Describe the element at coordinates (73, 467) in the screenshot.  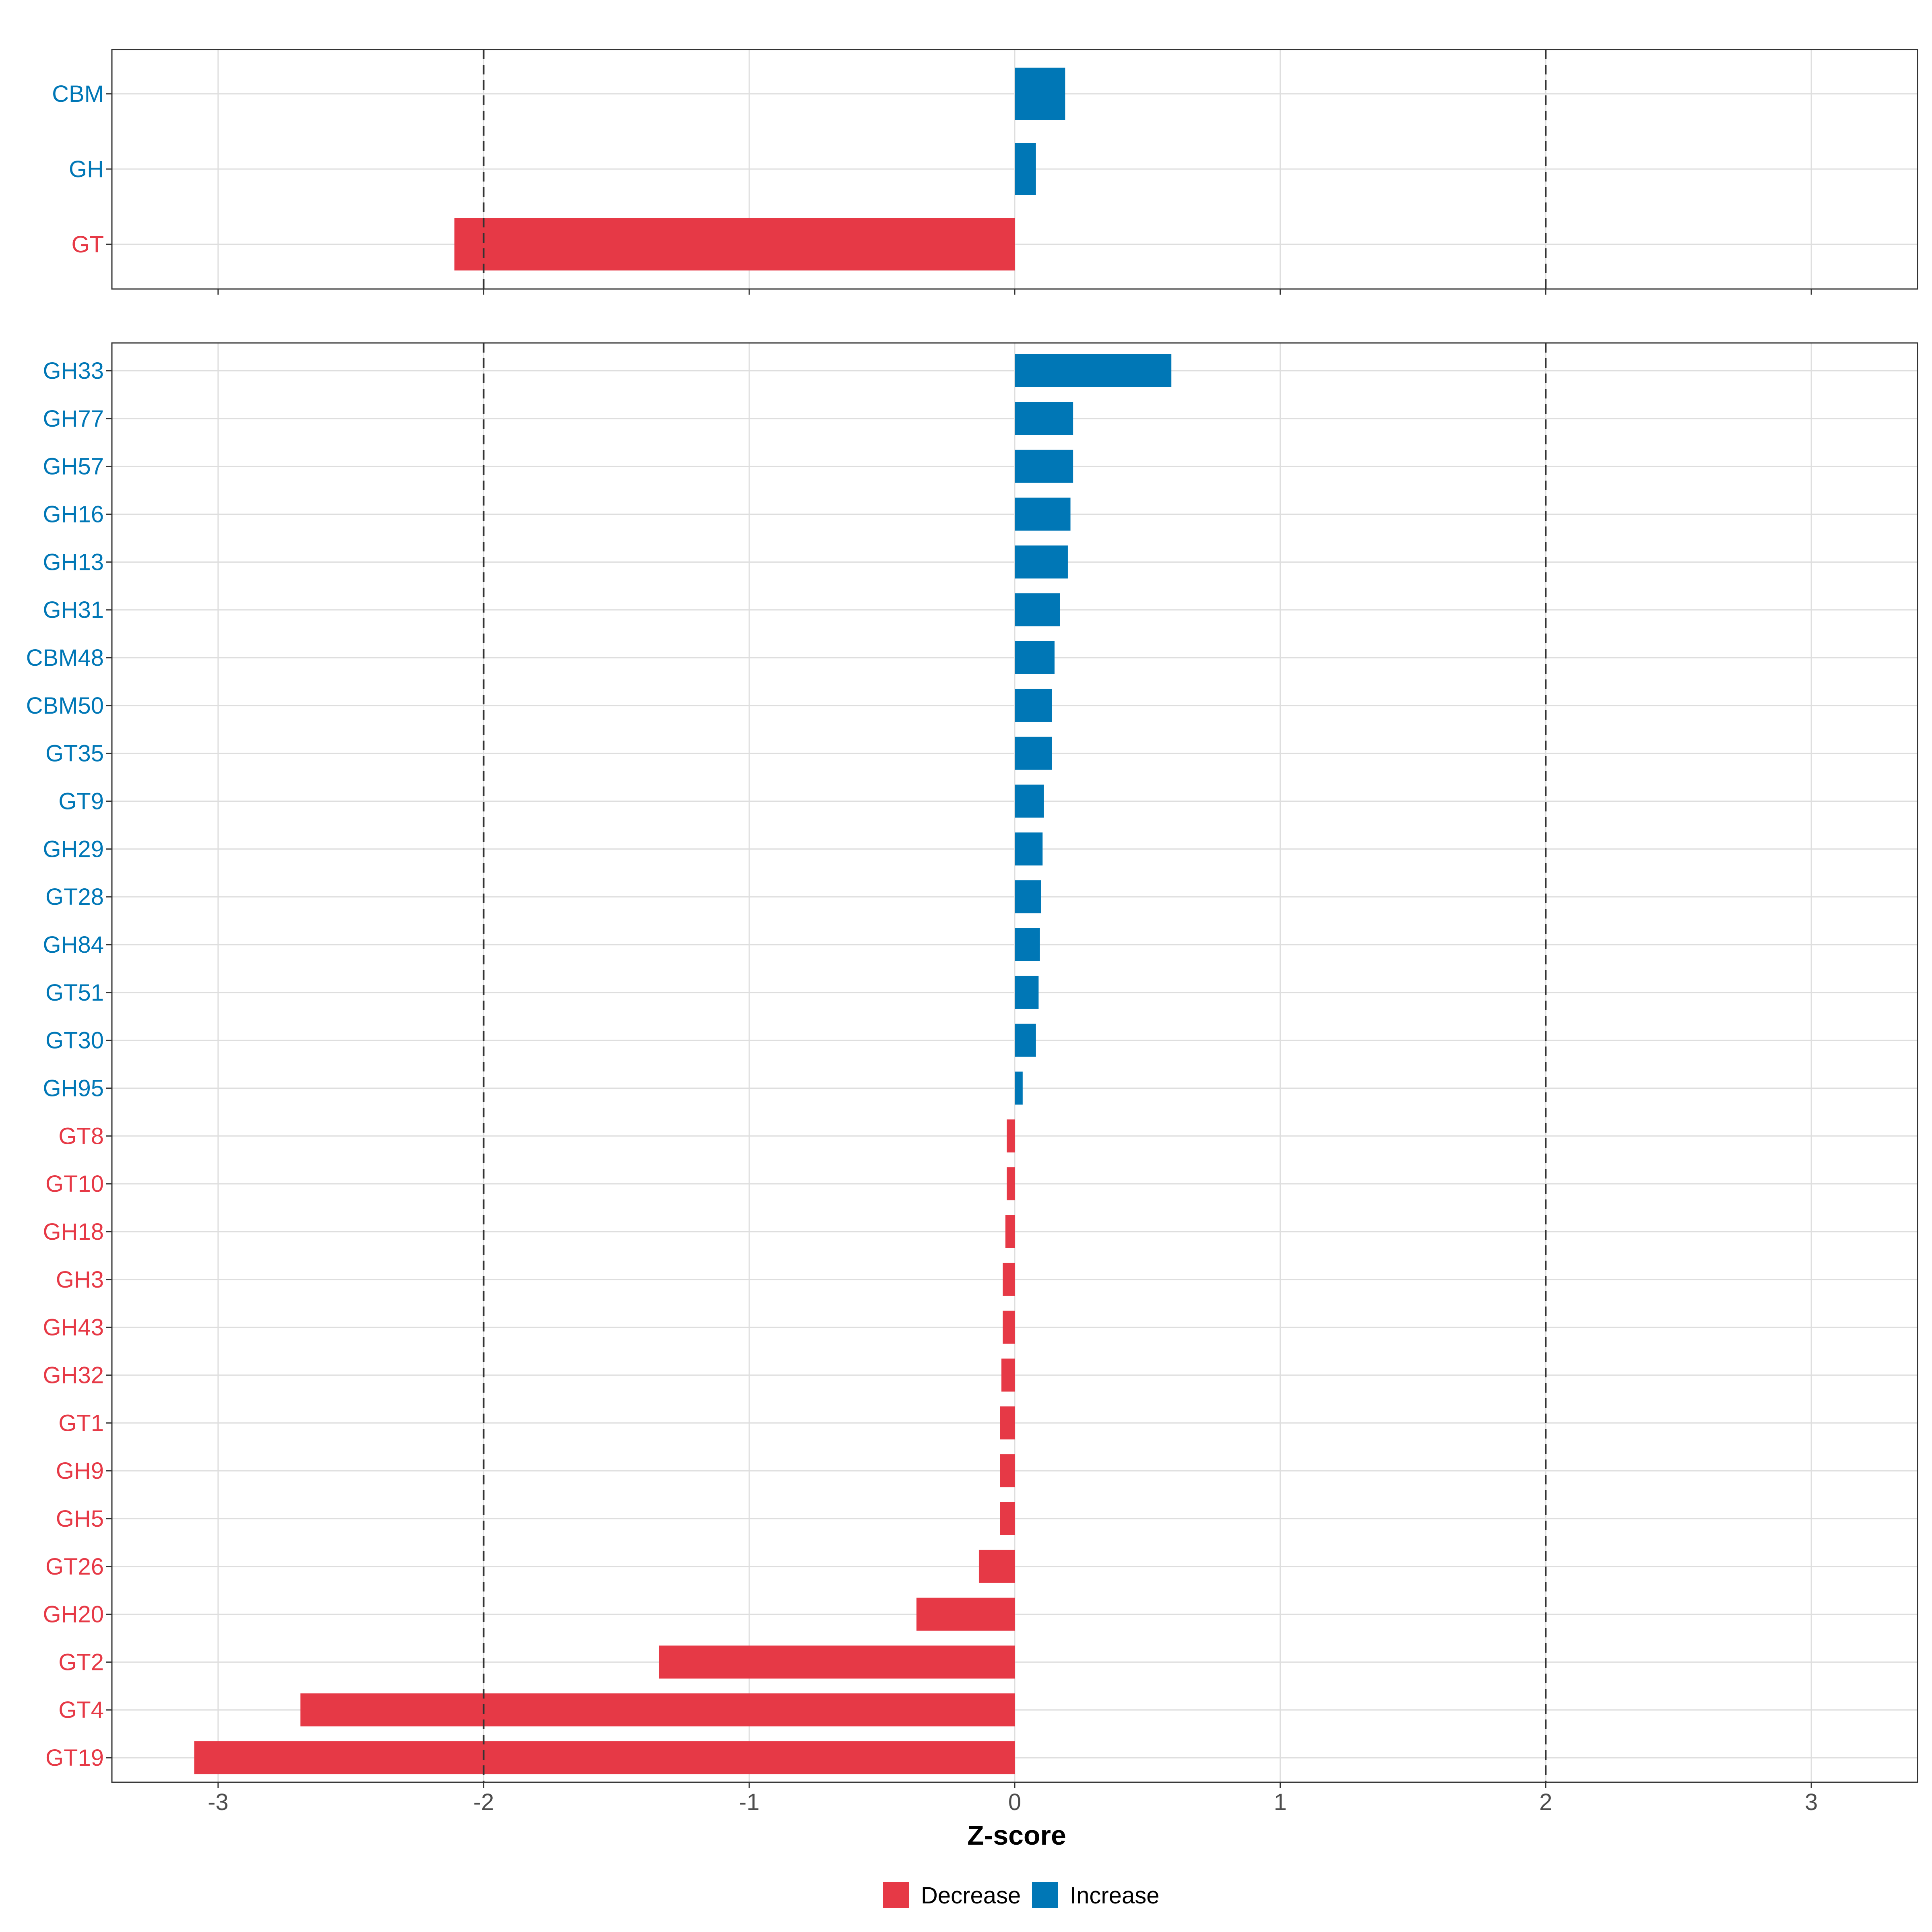
I see `category-label-GH57: GH57` at that location.